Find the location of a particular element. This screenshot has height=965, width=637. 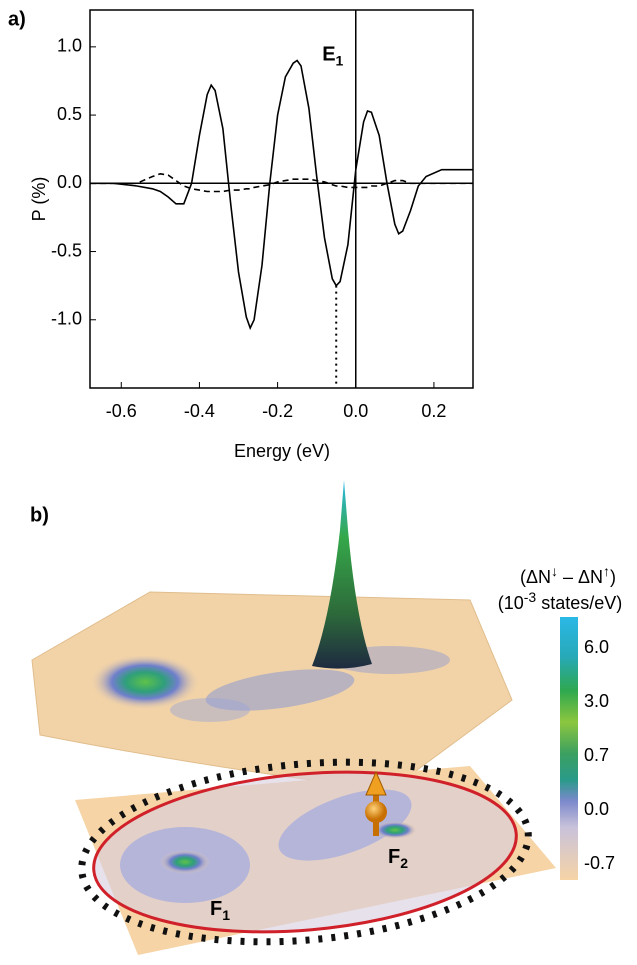

colorbar-title: (ΔN↓ – ΔN↑) is located at coordinates (568, 575).